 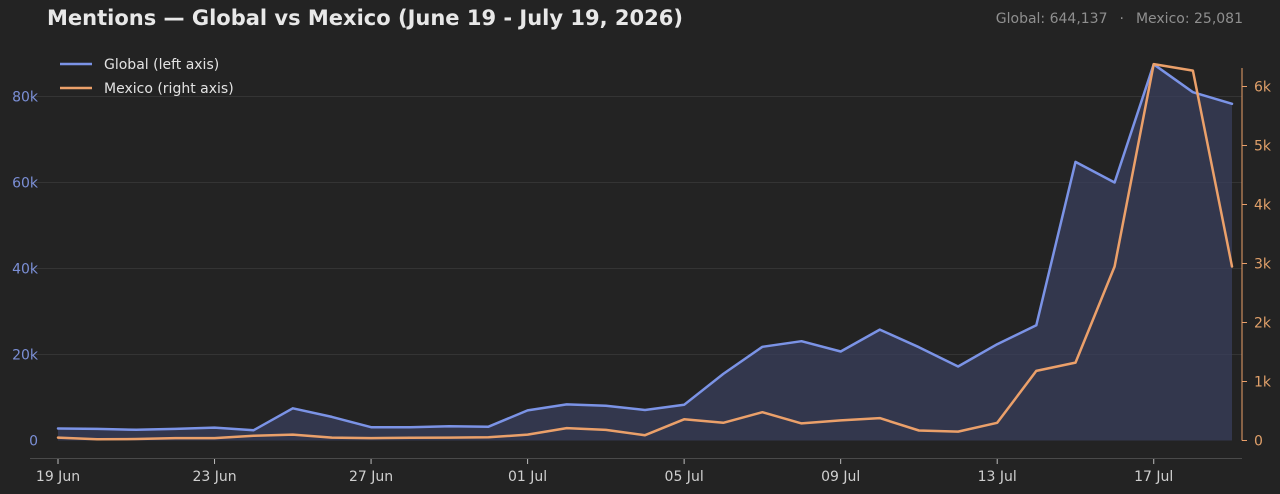 I want to click on totals-summary: Global: 644,137 · Mexico: 25,081, so click(x=1119, y=19).